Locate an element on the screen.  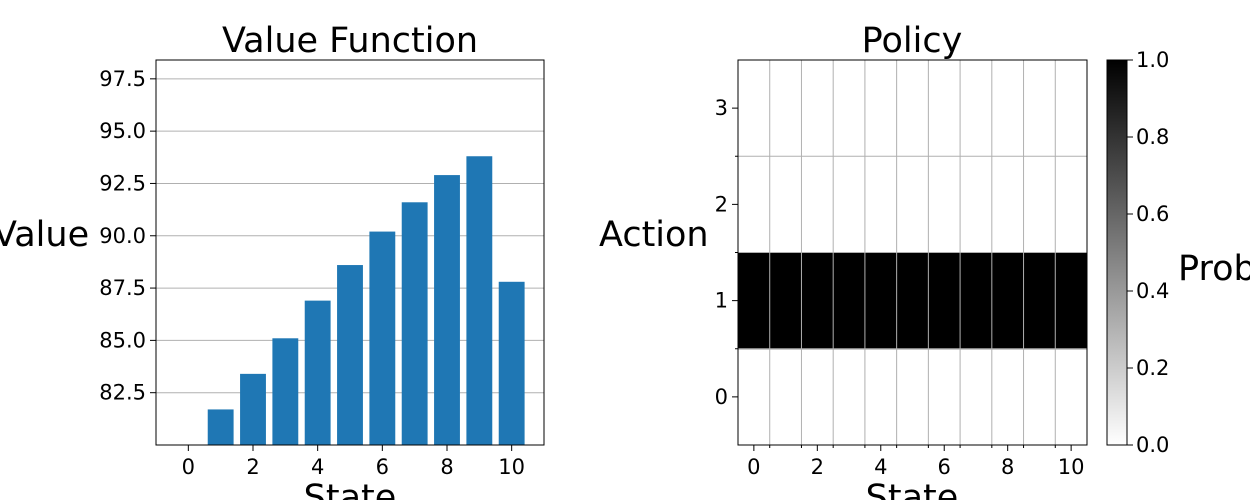
value-y-tick-label: 97.5 is located at coordinates (122, 79).